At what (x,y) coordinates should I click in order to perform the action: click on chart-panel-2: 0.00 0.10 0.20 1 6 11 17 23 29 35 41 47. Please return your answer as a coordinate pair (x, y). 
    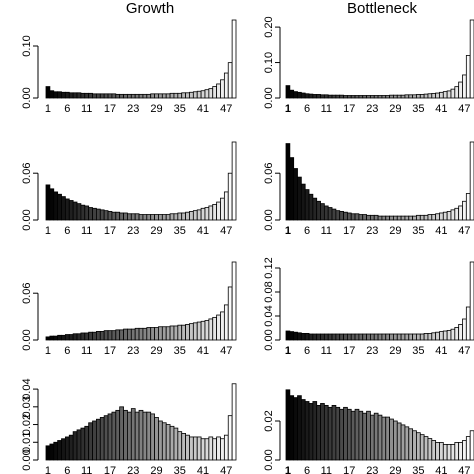
    Looking at the image, I should click on (368, 65).